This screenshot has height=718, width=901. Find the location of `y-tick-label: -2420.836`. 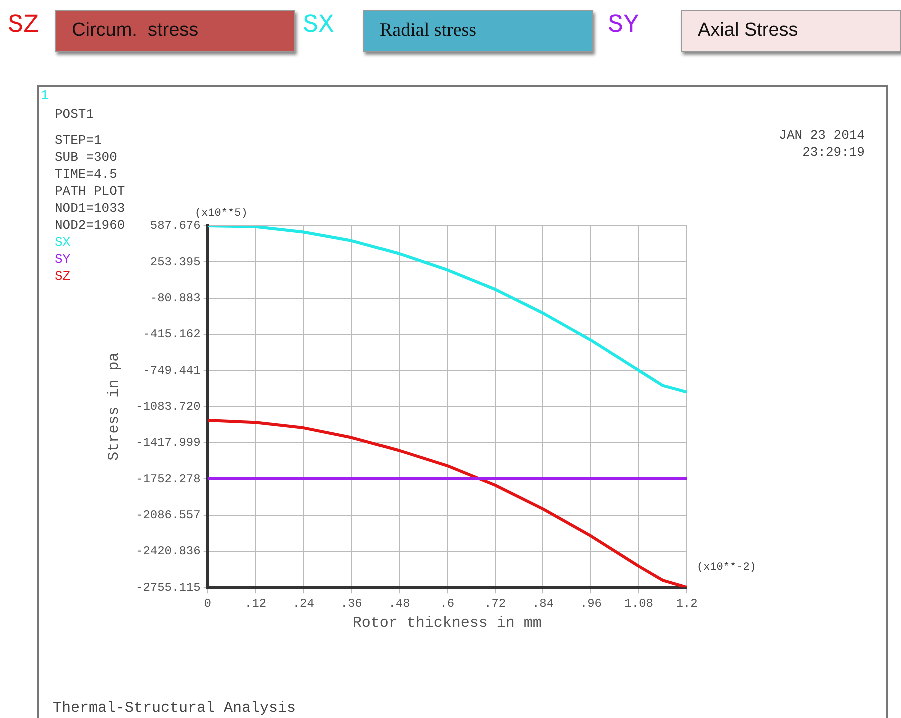

y-tick-label: -2420.836 is located at coordinates (168, 551).